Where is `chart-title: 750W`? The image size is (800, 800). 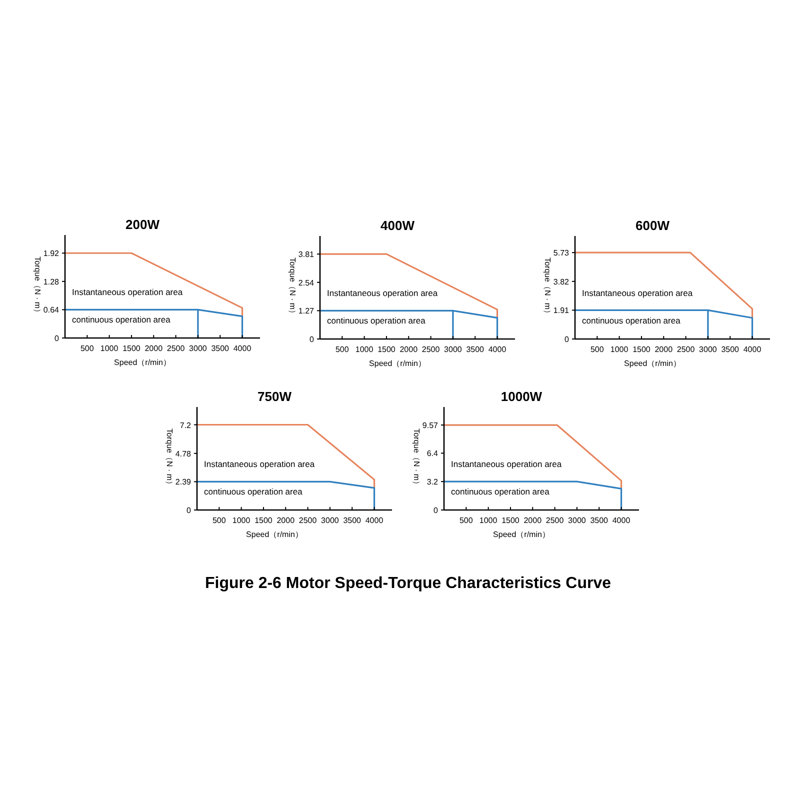
chart-title: 750W is located at coordinates (275, 396).